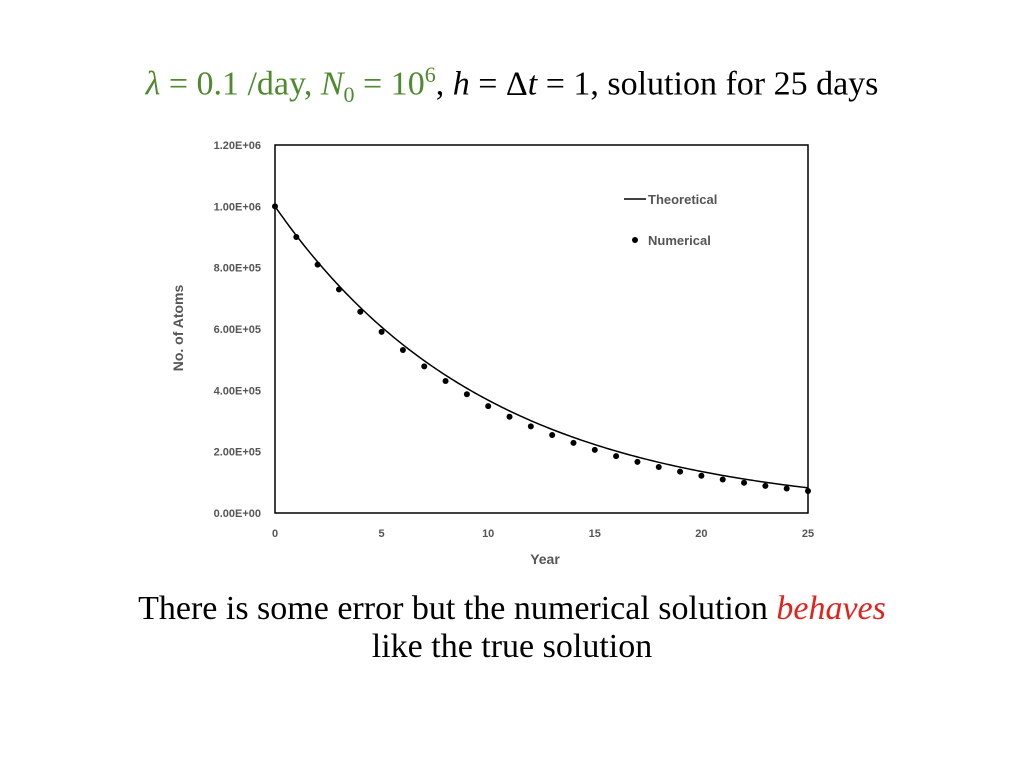 The height and width of the screenshot is (773, 1024). What do you see at coordinates (237, 146) in the screenshot?
I see `y-tick-label: 1.20E+06` at bounding box center [237, 146].